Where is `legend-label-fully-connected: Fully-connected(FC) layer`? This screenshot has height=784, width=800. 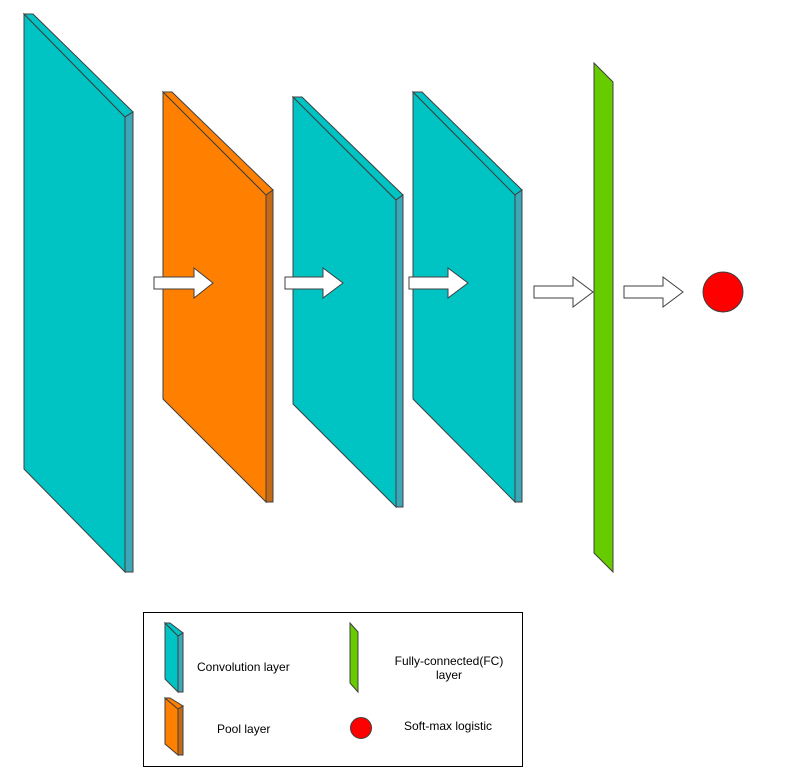
legend-label-fully-connected: Fully-connected(FC) layer is located at coordinates (449, 668).